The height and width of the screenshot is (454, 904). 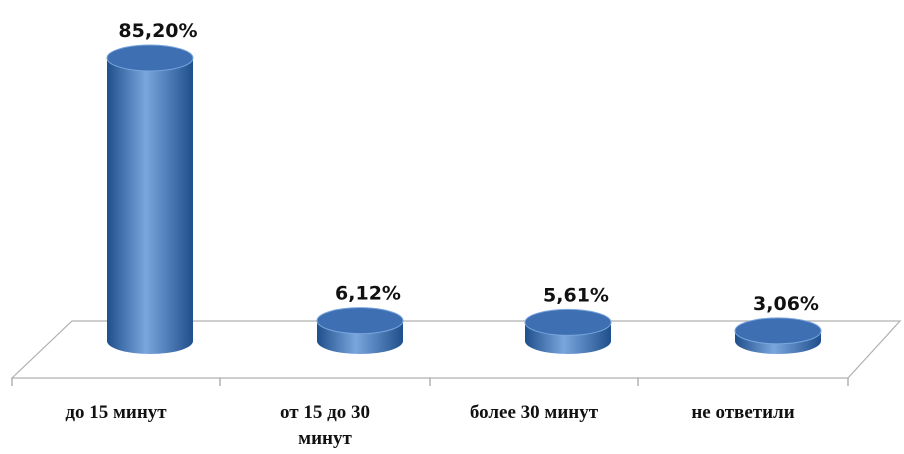 I want to click on value-label: 3,06%, so click(x=786, y=304).